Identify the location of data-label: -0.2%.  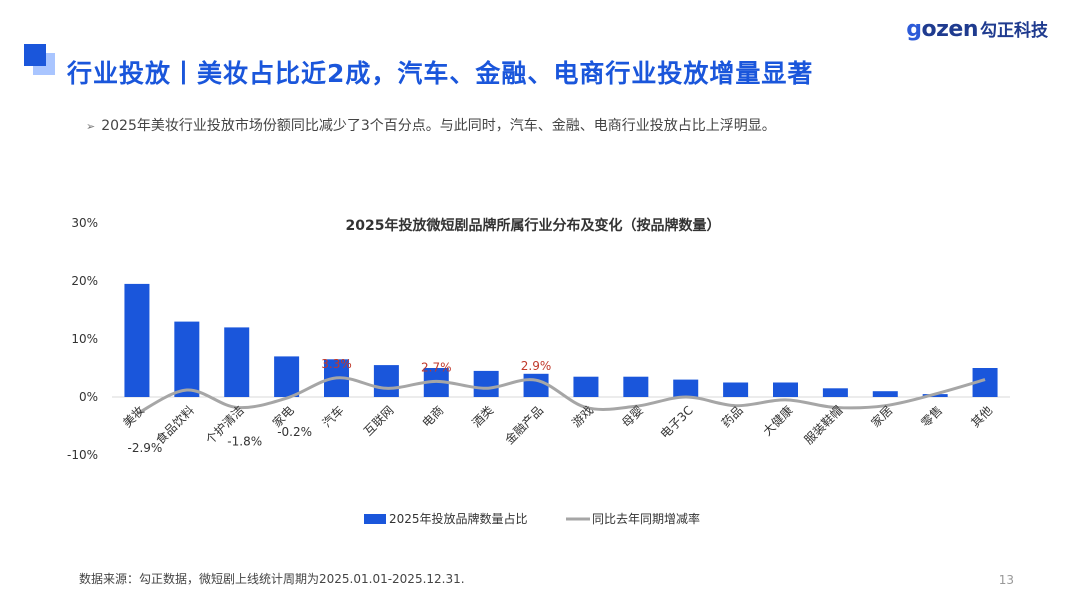
(294, 432).